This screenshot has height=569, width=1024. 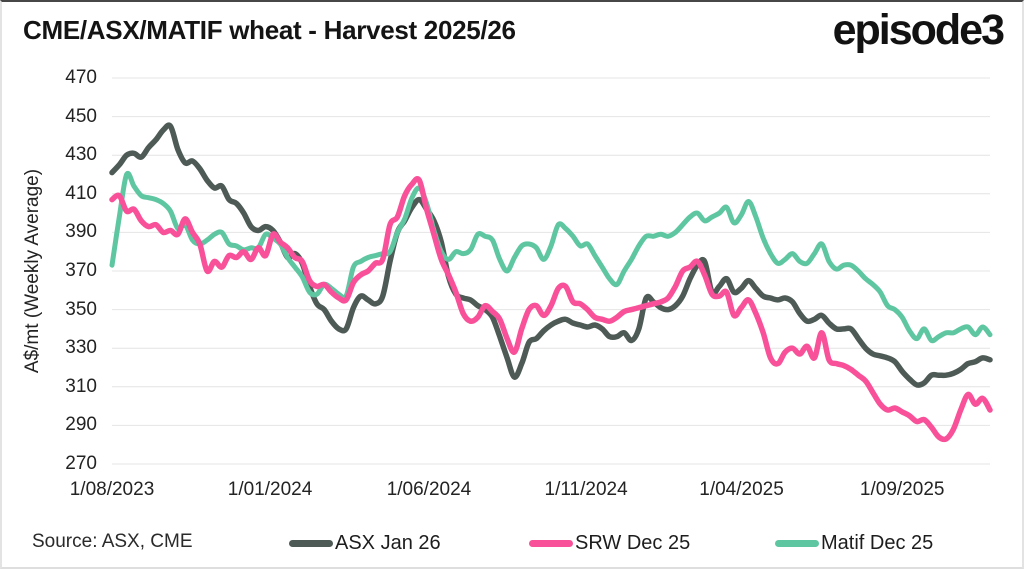 I want to click on x-tick-label-1-01-2024: 1/01/2024, so click(x=270, y=489).